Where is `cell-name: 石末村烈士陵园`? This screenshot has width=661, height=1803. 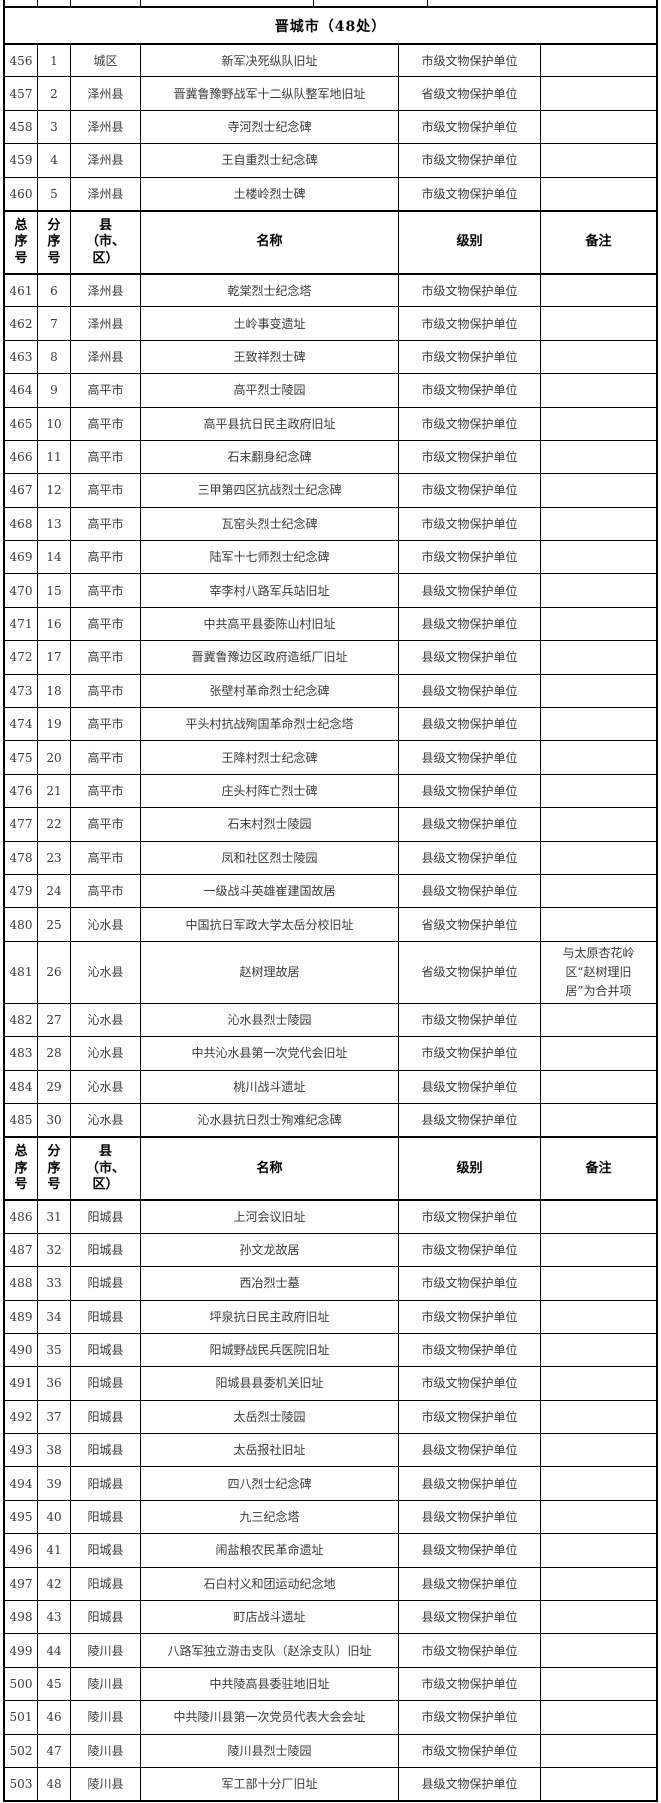 cell-name: 石末村烈士陵园 is located at coordinates (270, 824).